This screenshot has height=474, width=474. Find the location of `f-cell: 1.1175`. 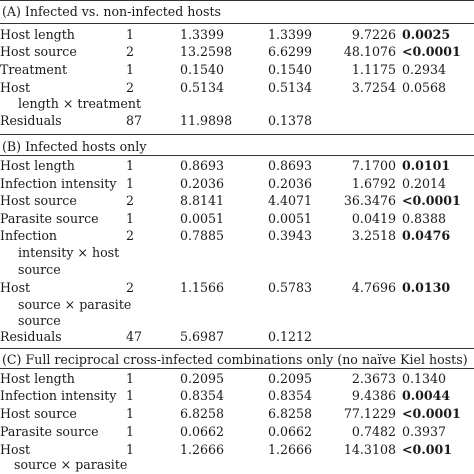

f-cell: 1.1175 is located at coordinates (373, 69).